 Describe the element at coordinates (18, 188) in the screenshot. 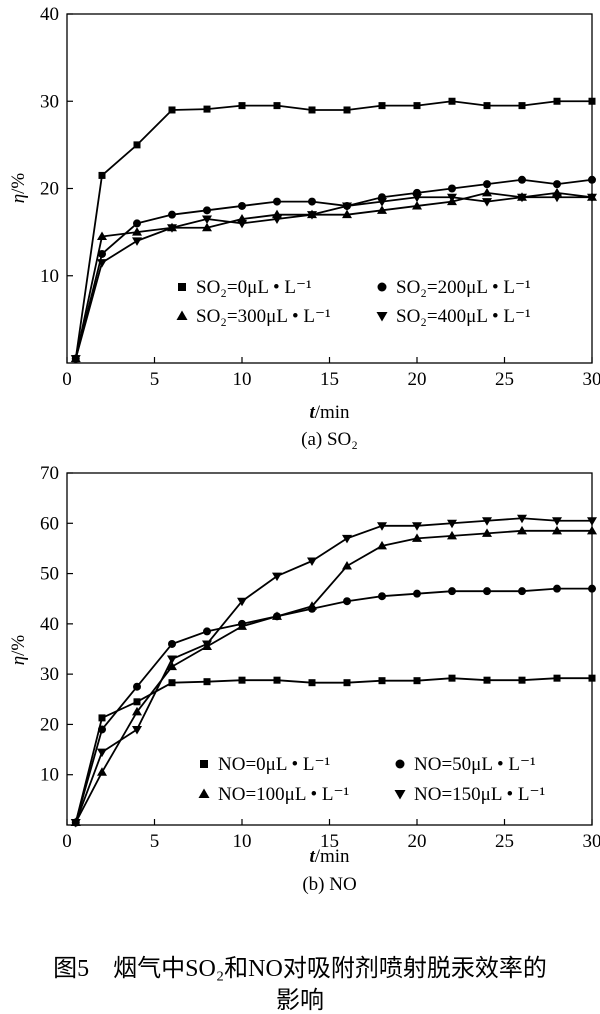

I see `y-axis-title: η/%` at that location.